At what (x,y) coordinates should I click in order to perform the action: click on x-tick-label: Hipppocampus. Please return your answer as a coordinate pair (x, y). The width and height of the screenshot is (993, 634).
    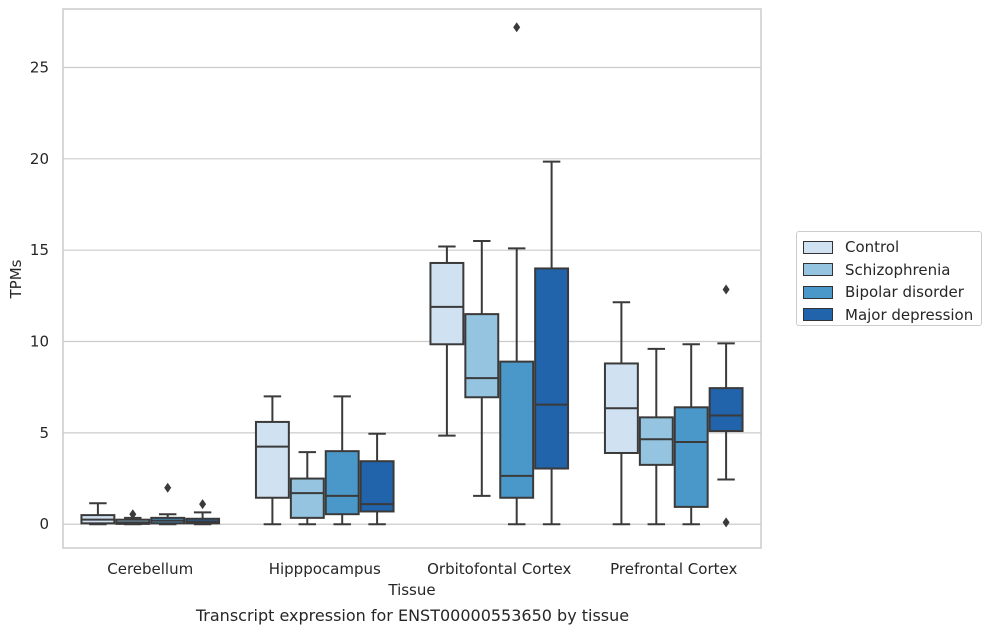
    Looking at the image, I should click on (325, 569).